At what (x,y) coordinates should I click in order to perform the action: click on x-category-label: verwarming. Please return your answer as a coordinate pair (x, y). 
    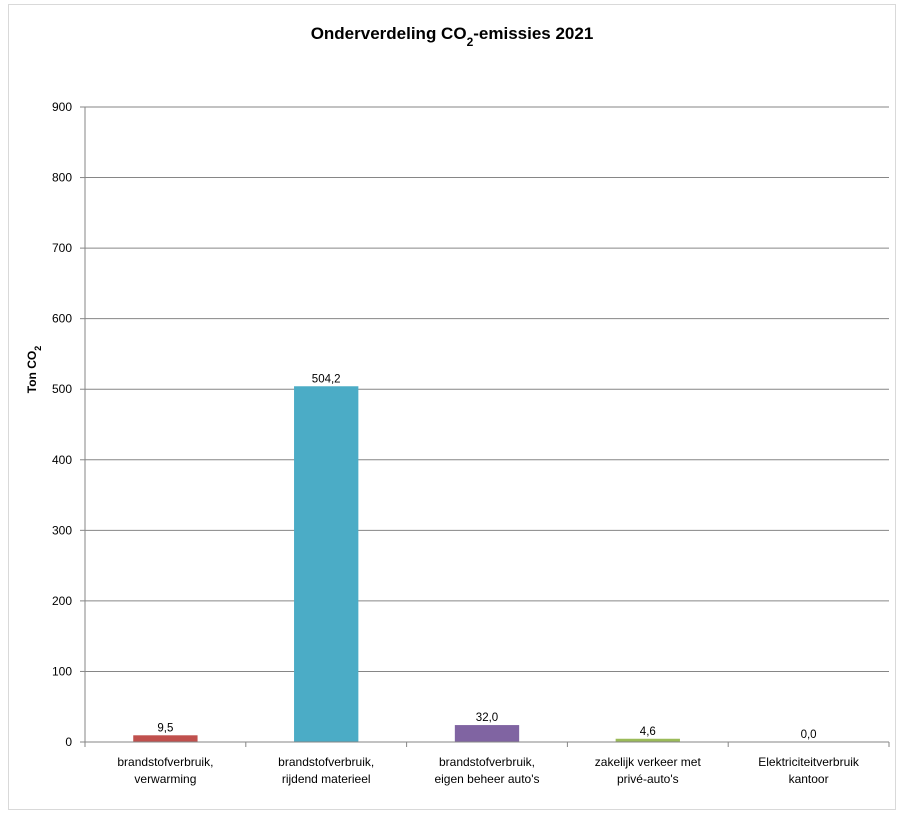
    Looking at the image, I should click on (165, 779).